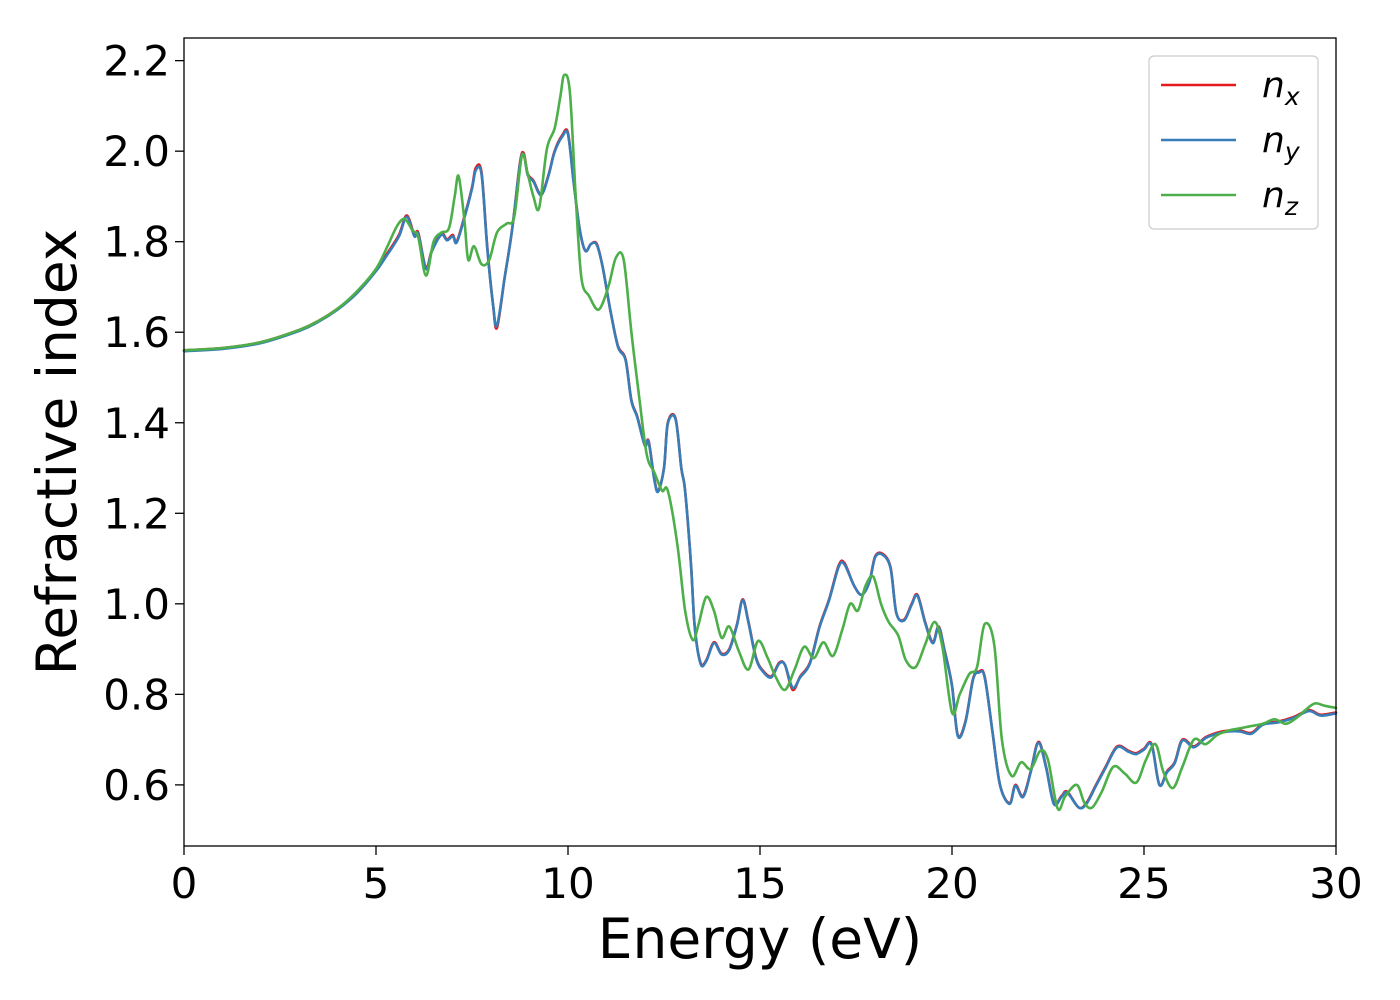 Image resolution: width=1400 pixels, height=1000 pixels. What do you see at coordinates (567, 883) in the screenshot?
I see `x-tick-label: 10` at bounding box center [567, 883].